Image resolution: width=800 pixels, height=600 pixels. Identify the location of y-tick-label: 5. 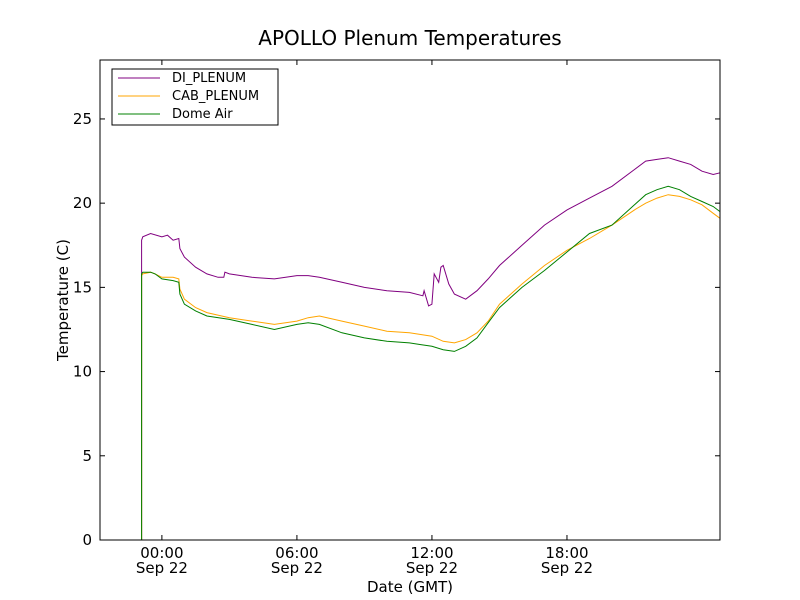
(87, 456).